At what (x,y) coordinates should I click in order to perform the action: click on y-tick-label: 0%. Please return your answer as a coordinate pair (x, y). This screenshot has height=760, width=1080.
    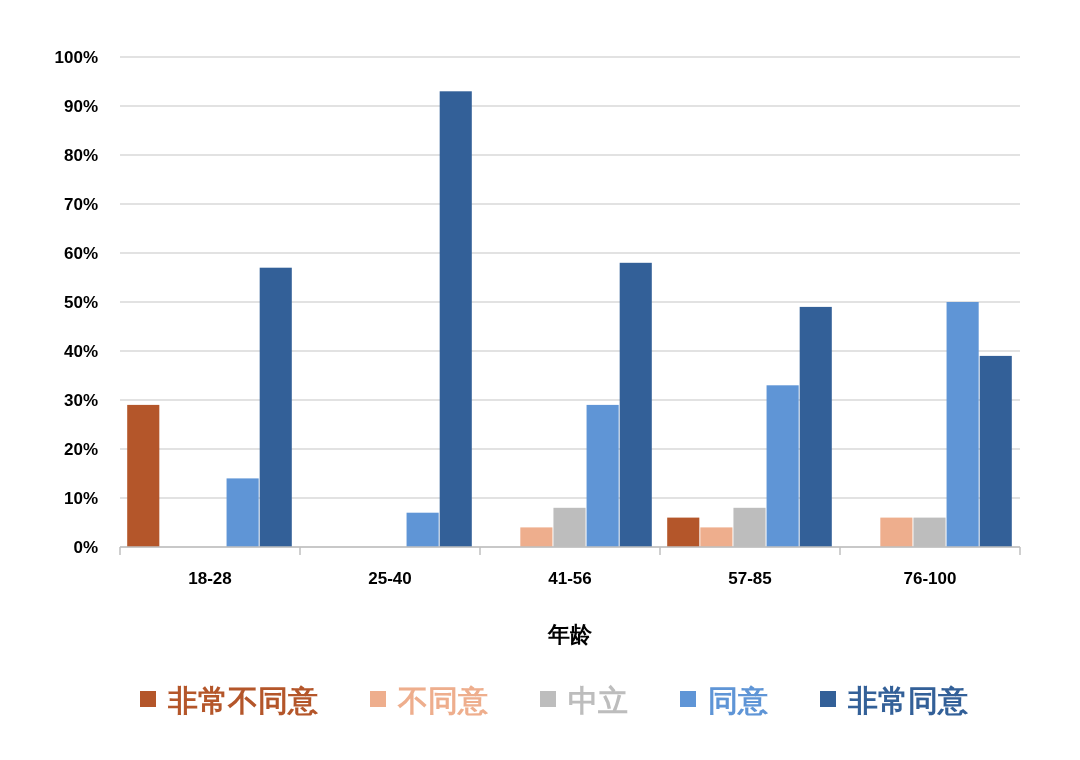
    Looking at the image, I should click on (85, 547).